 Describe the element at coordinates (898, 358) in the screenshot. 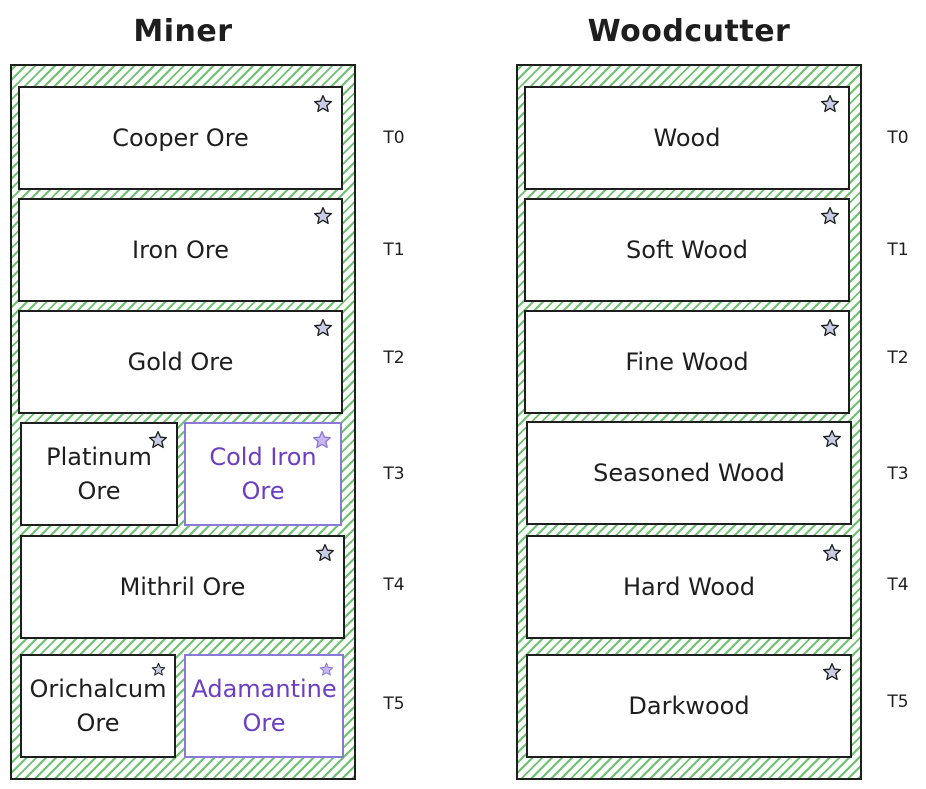

I see `woodcutter-tier-label: T2` at that location.